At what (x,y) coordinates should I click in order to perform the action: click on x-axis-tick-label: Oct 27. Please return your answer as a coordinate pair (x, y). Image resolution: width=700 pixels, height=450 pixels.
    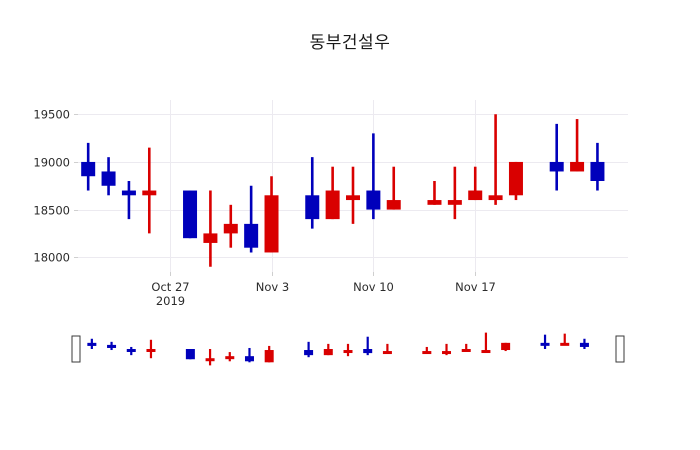
    Looking at the image, I should click on (170, 287).